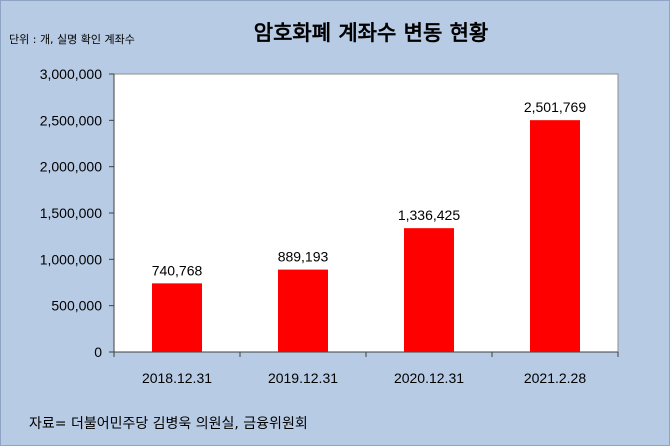 The height and width of the screenshot is (446, 670). What do you see at coordinates (72, 39) in the screenshot?
I see `unit-note: 단위 : 개, 실명 확인 계좌수` at bounding box center [72, 39].